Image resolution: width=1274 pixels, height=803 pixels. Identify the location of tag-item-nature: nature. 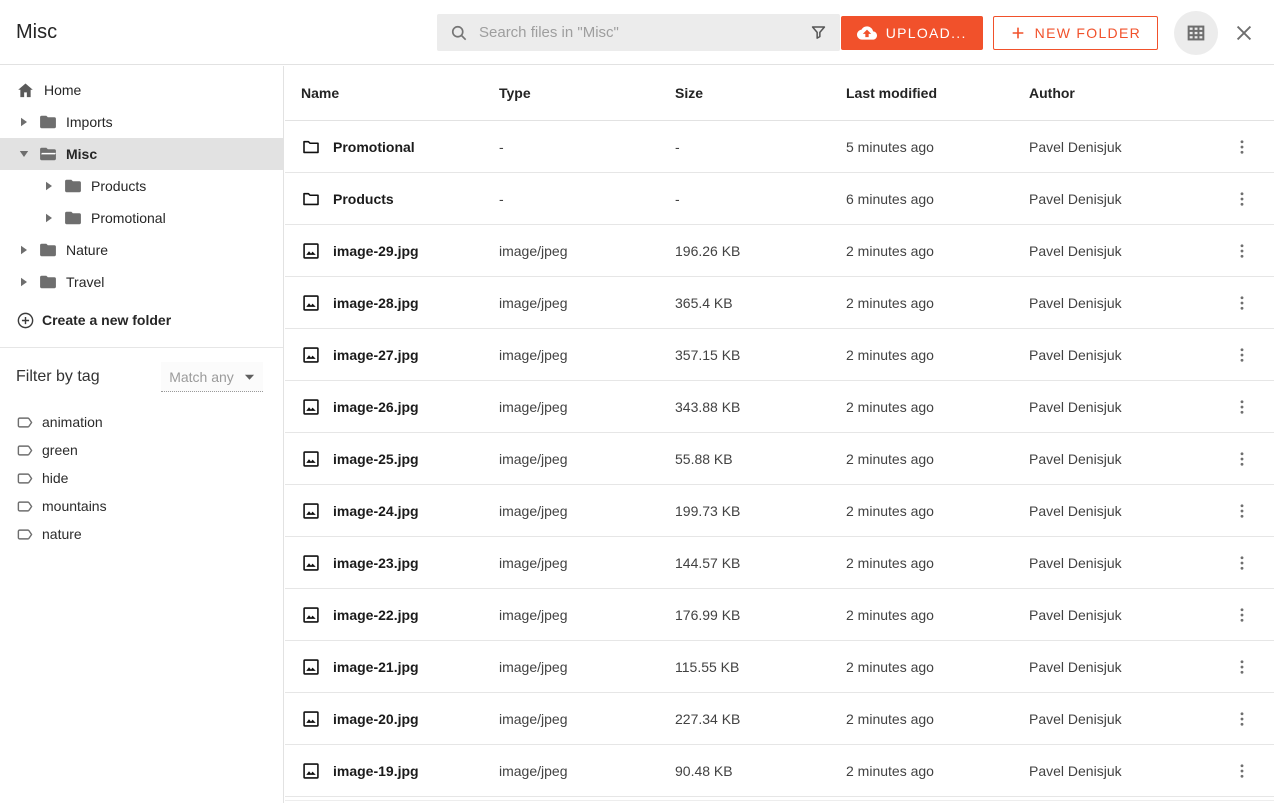
(141, 534).